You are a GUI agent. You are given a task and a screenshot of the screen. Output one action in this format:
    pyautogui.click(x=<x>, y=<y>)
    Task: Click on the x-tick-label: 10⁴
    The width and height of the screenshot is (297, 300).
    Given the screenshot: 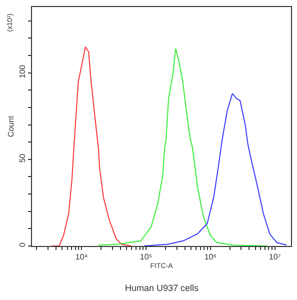 What is the action you would take?
    pyautogui.click(x=81, y=257)
    